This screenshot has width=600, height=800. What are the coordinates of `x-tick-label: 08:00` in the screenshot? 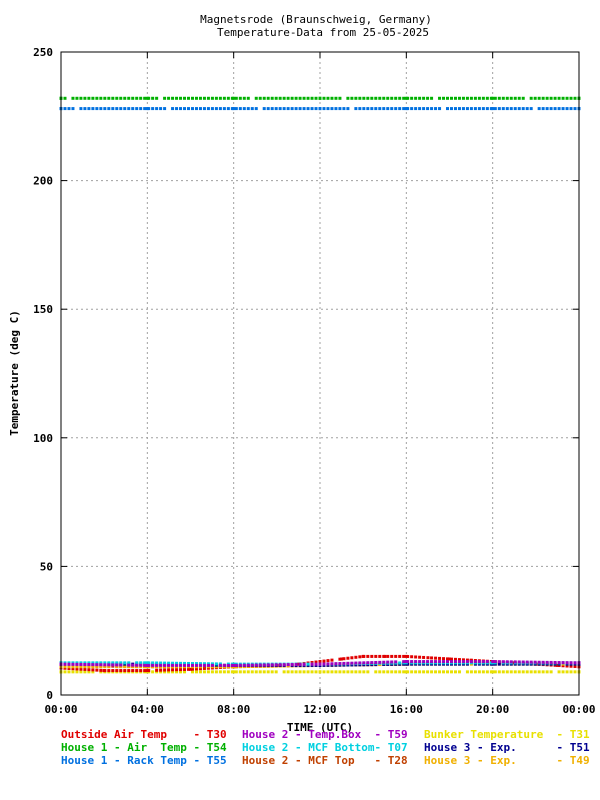 It's located at (233, 709).